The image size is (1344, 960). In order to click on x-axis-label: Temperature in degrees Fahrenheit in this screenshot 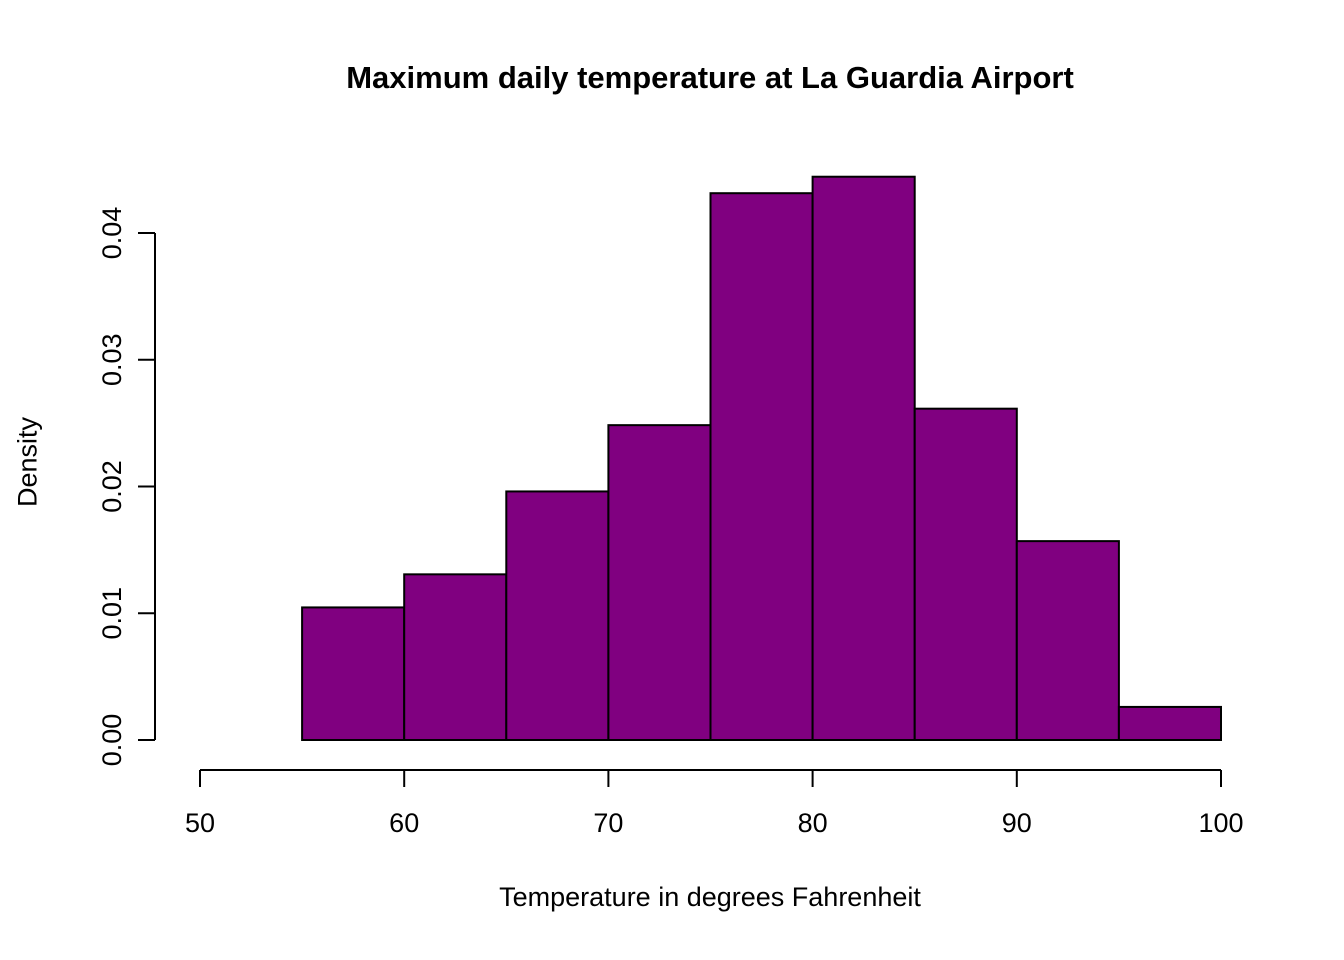, I will do `click(710, 897)`.